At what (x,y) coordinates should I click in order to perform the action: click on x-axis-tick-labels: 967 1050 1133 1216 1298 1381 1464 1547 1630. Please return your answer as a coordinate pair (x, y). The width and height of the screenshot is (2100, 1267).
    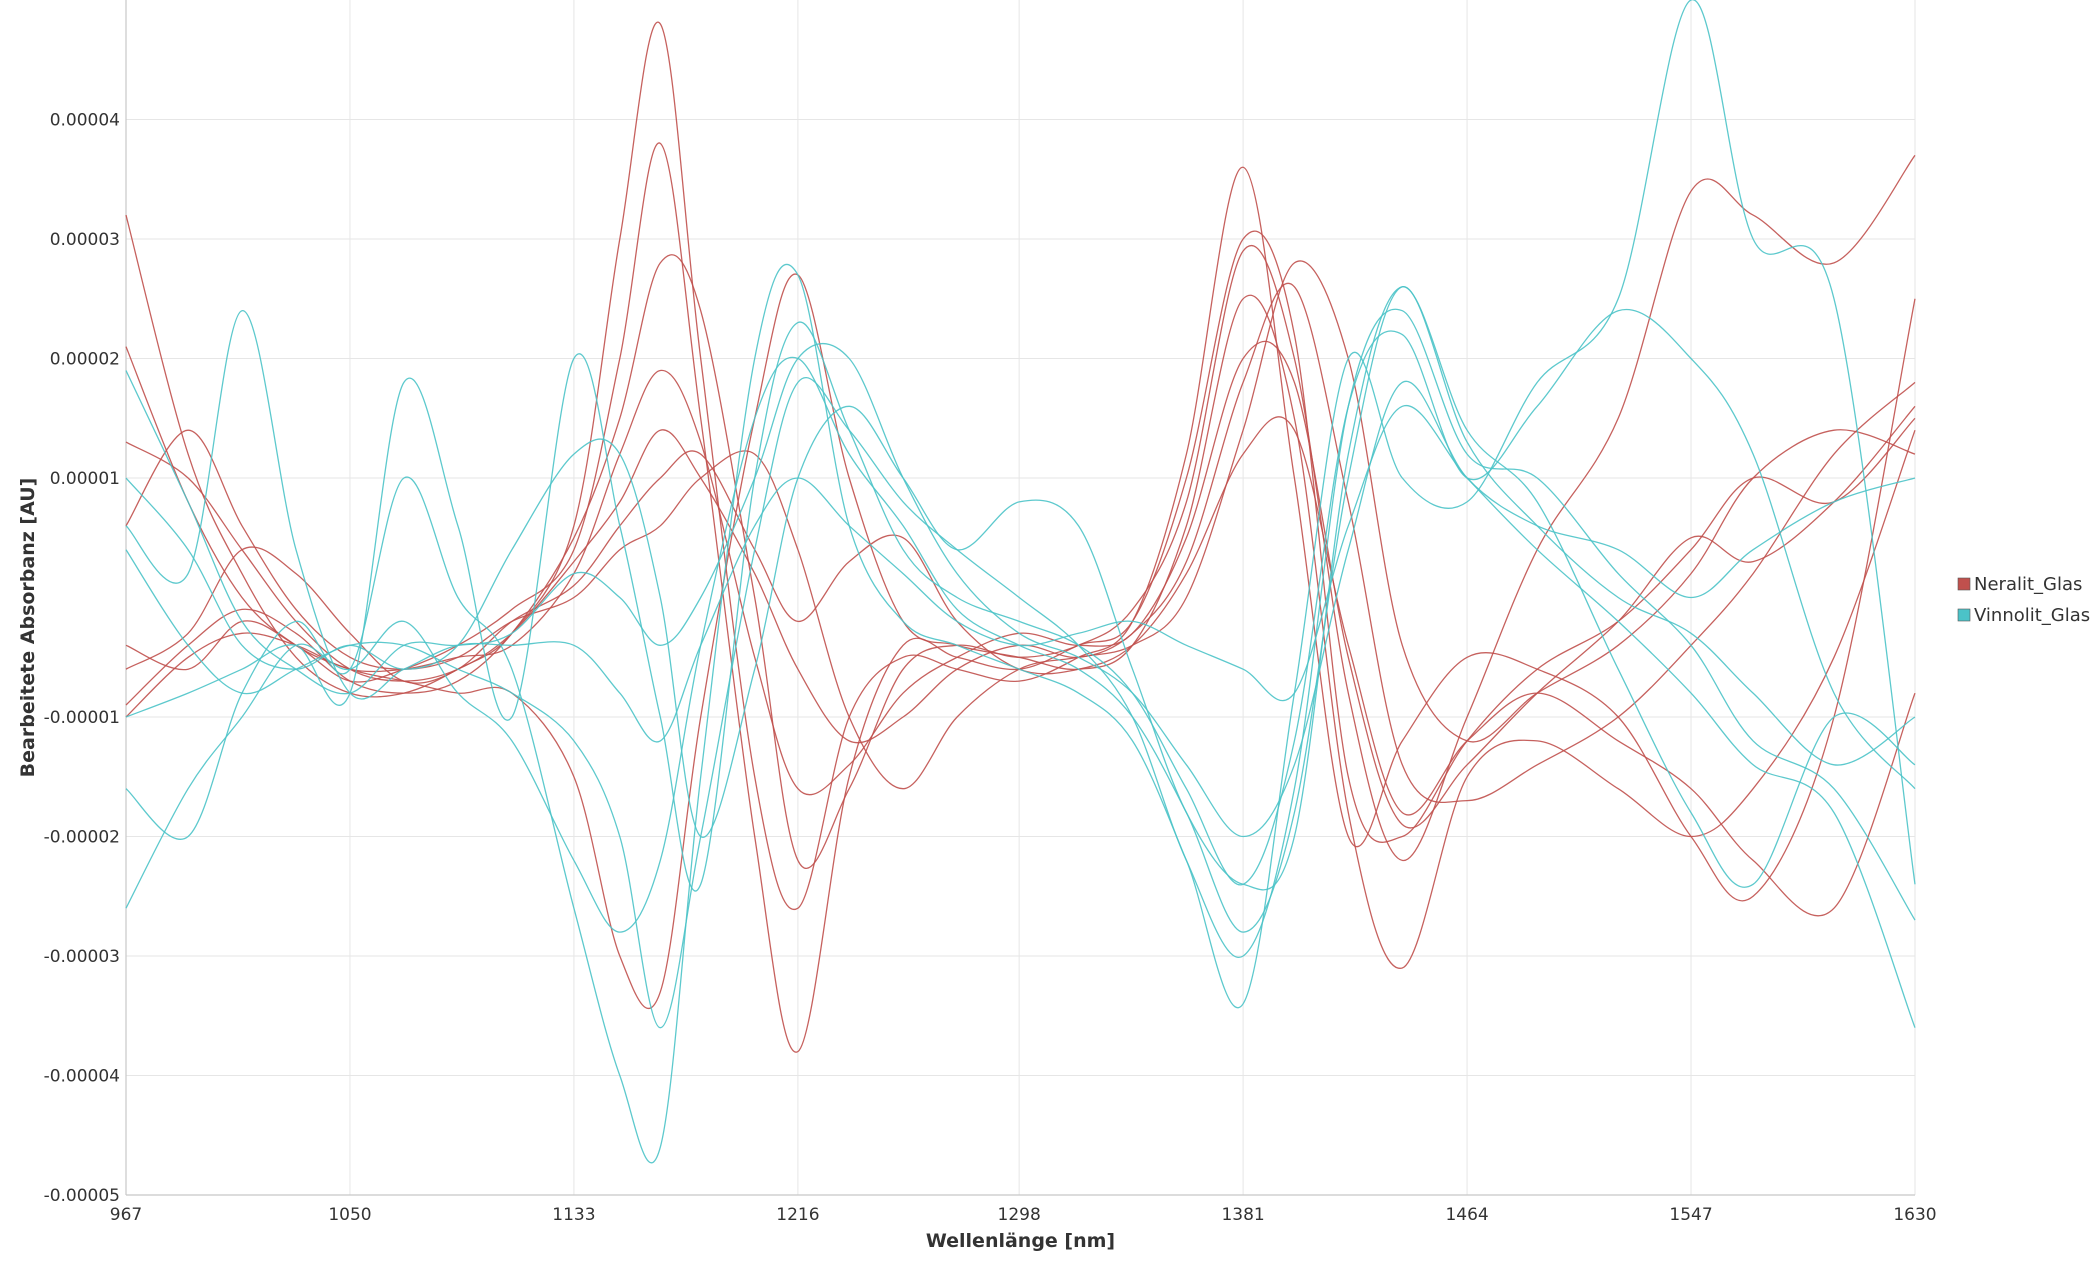
    Looking at the image, I should click on (1023, 1215).